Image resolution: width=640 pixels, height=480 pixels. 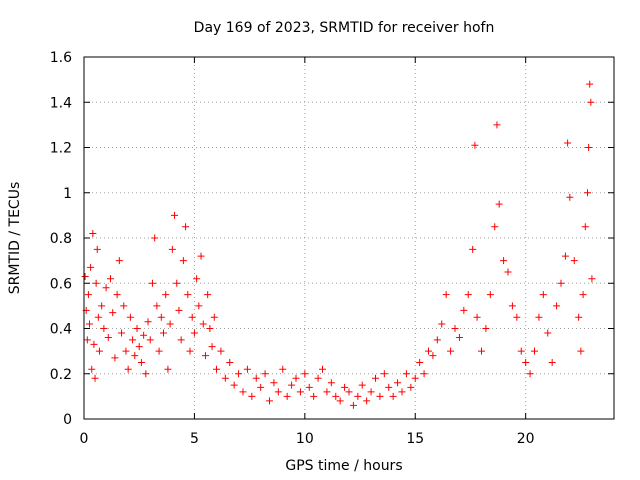 What do you see at coordinates (67, 420) in the screenshot?
I see `y-tick-label: 0` at bounding box center [67, 420].